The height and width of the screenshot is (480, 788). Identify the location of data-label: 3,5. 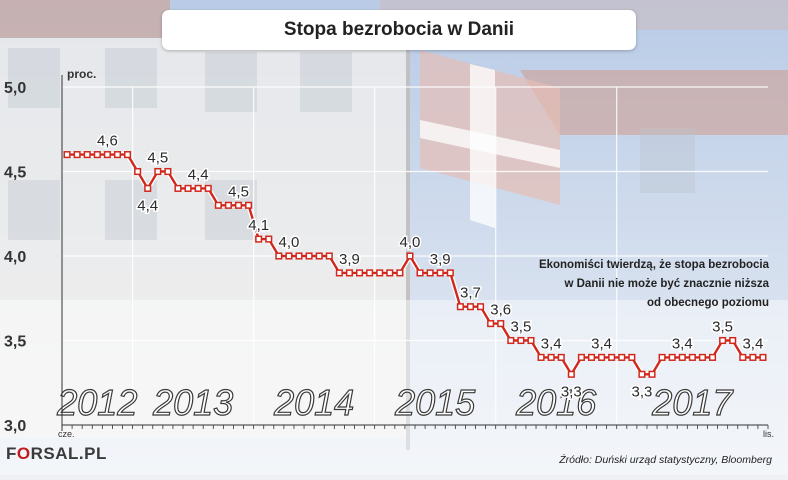
(722, 327).